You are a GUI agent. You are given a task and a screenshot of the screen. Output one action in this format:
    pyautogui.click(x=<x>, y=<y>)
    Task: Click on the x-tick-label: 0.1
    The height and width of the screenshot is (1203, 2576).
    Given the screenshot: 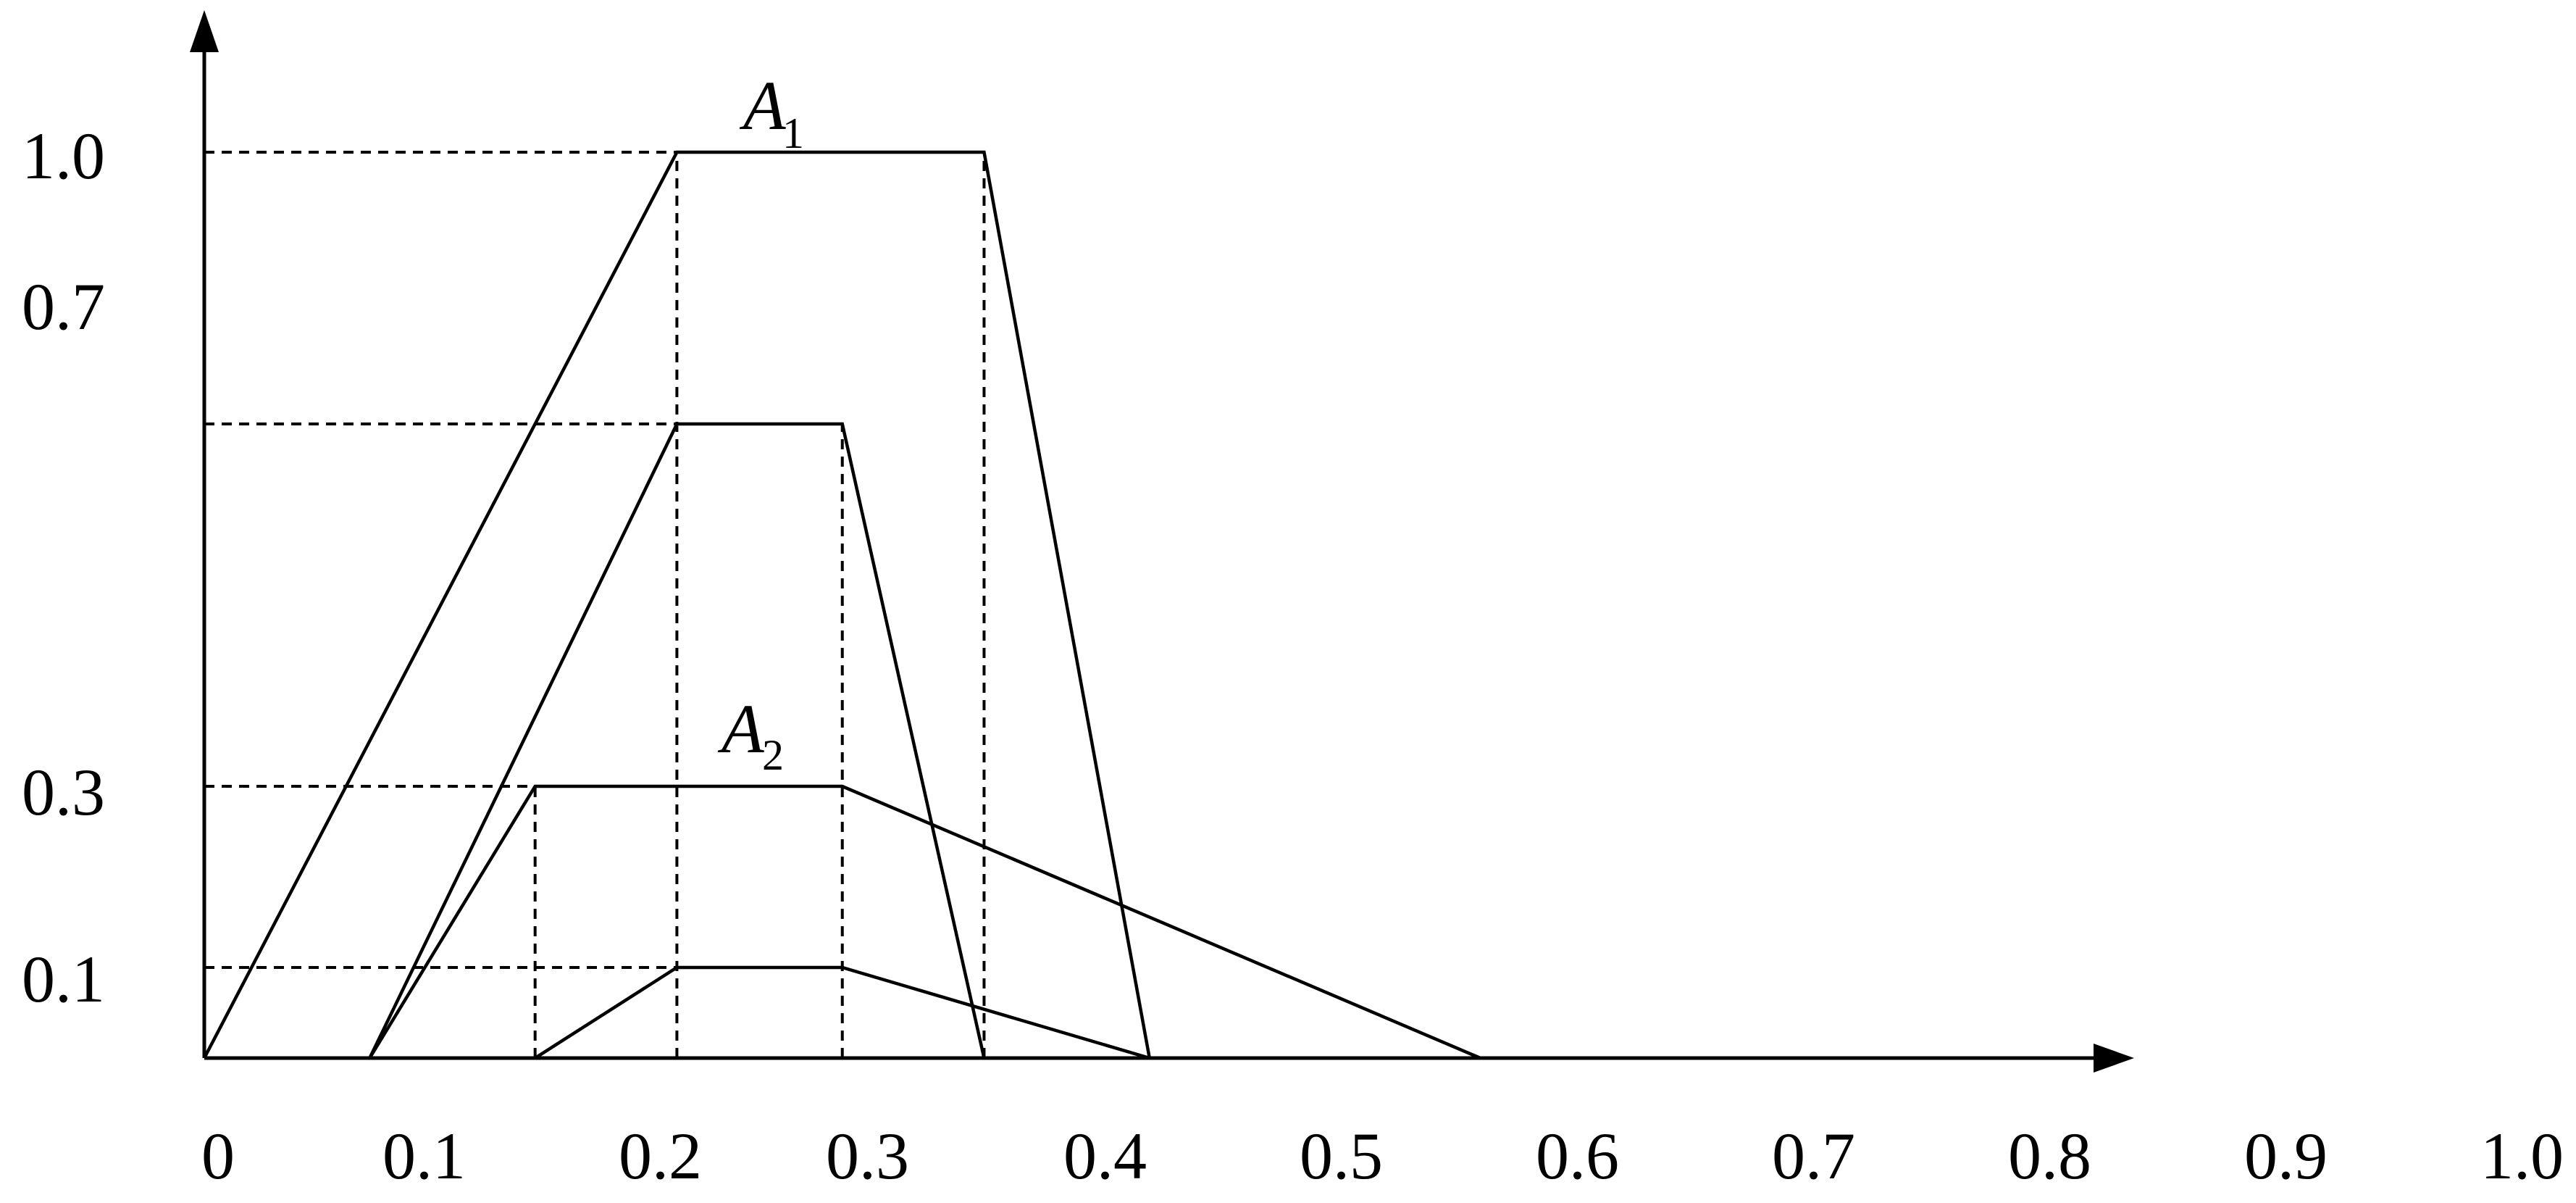 What is the action you would take?
    pyautogui.click(x=424, y=1156)
    